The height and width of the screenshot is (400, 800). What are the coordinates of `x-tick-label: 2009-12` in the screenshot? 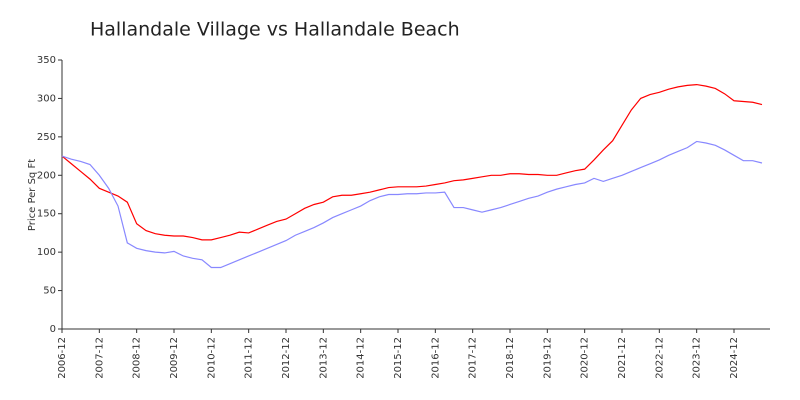 It's located at (174, 358).